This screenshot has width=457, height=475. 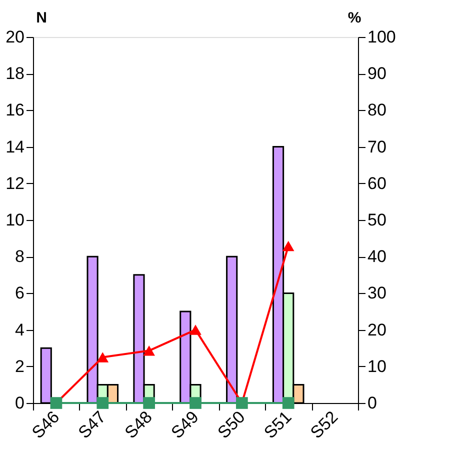 I want to click on y-tick-label: 16, so click(x=15, y=110).